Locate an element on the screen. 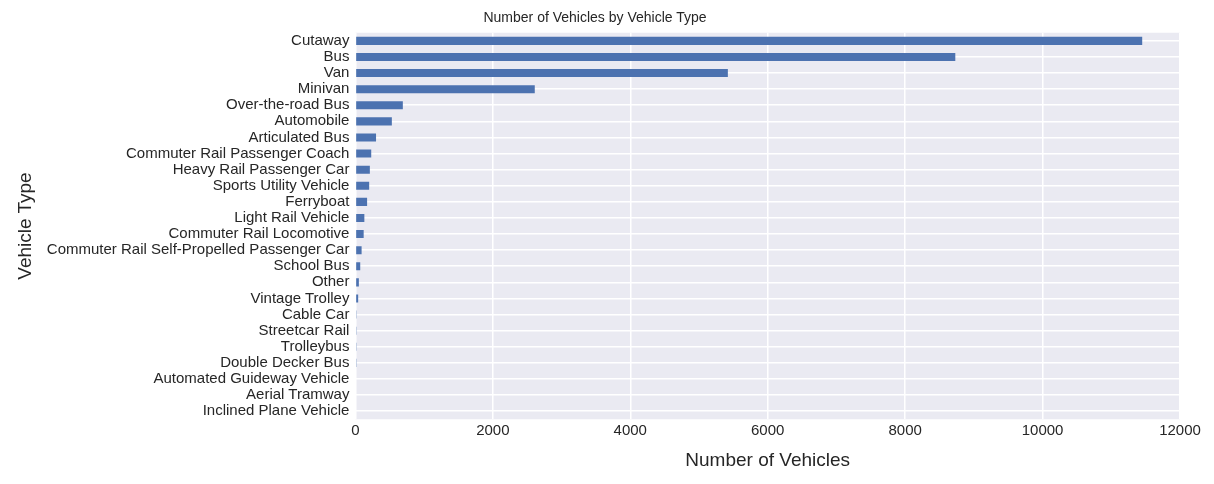 This screenshot has width=1214, height=484. y-tick-label: Automobile is located at coordinates (312, 120).